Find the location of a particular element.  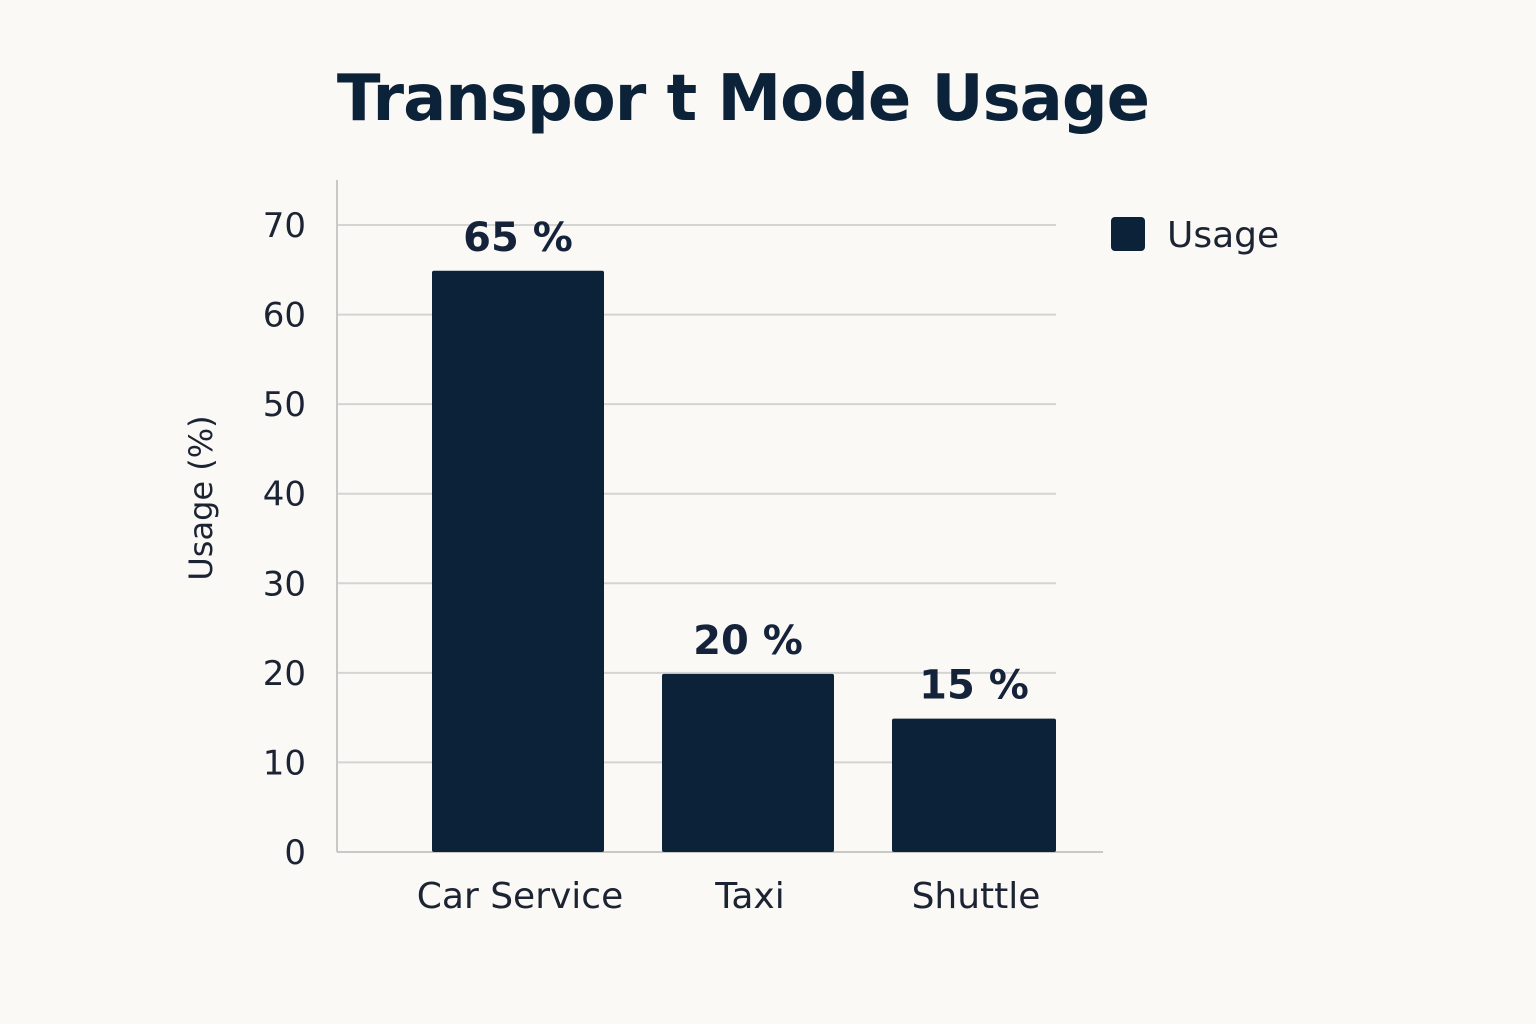

legend-label: Usage is located at coordinates (1223, 235).